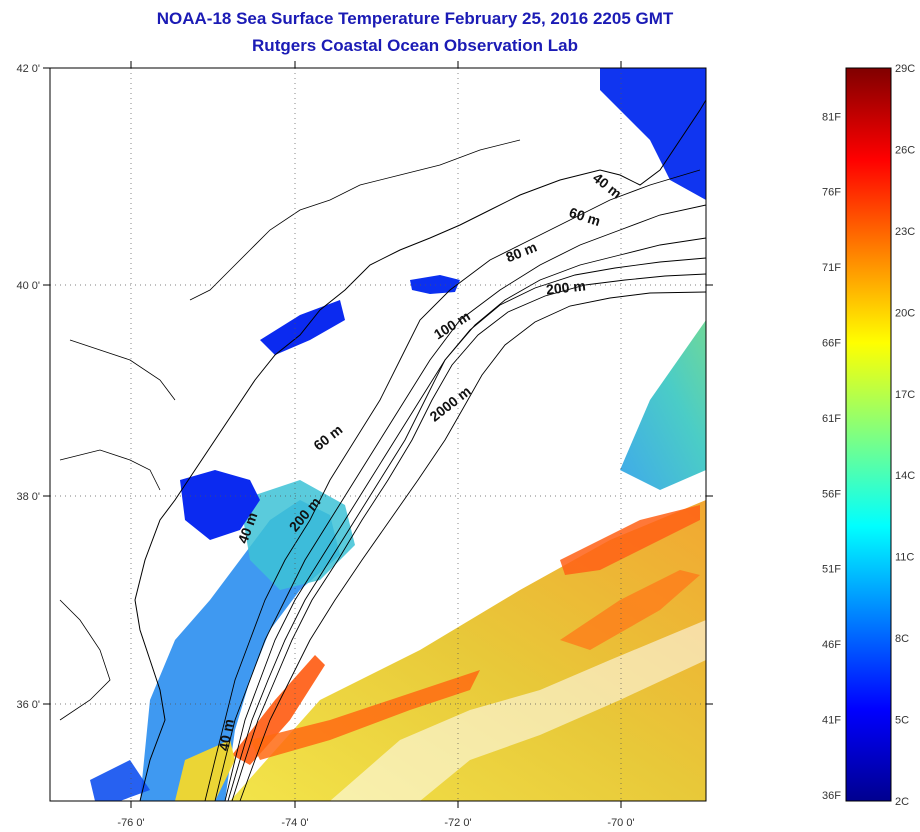  Describe the element at coordinates (518, 710) in the screenshot. I see `warm-water-gaps` at that location.